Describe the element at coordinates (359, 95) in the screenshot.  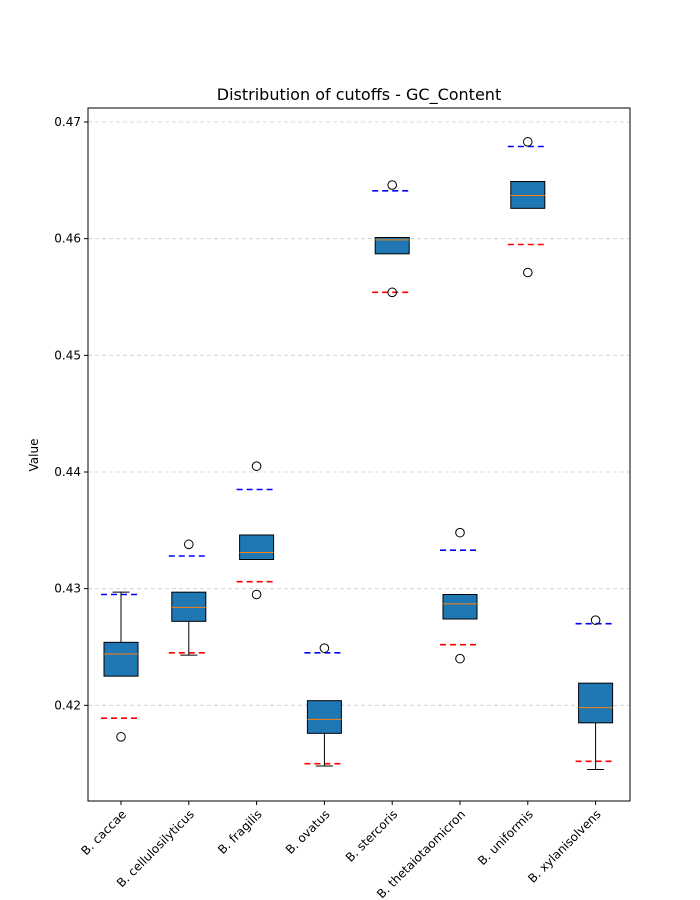
I see `chart-title: Distribution of cutoffs - GC_Content` at that location.